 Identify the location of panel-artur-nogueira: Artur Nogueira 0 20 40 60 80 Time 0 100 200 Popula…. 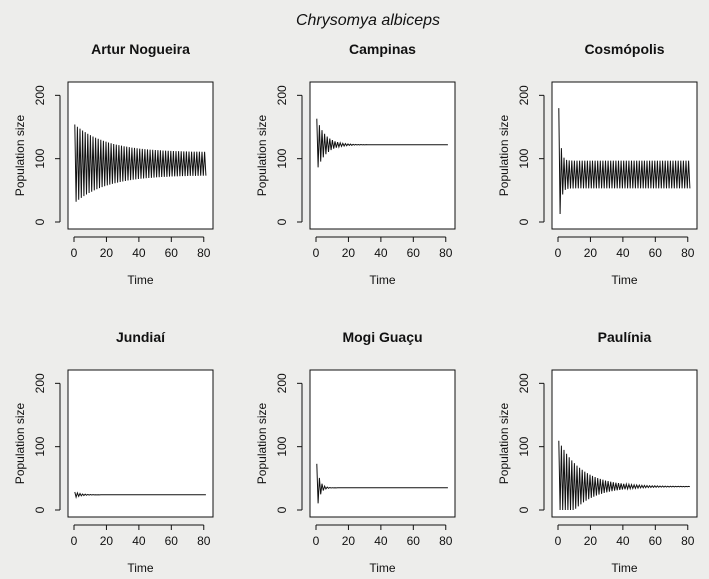
(113, 164).